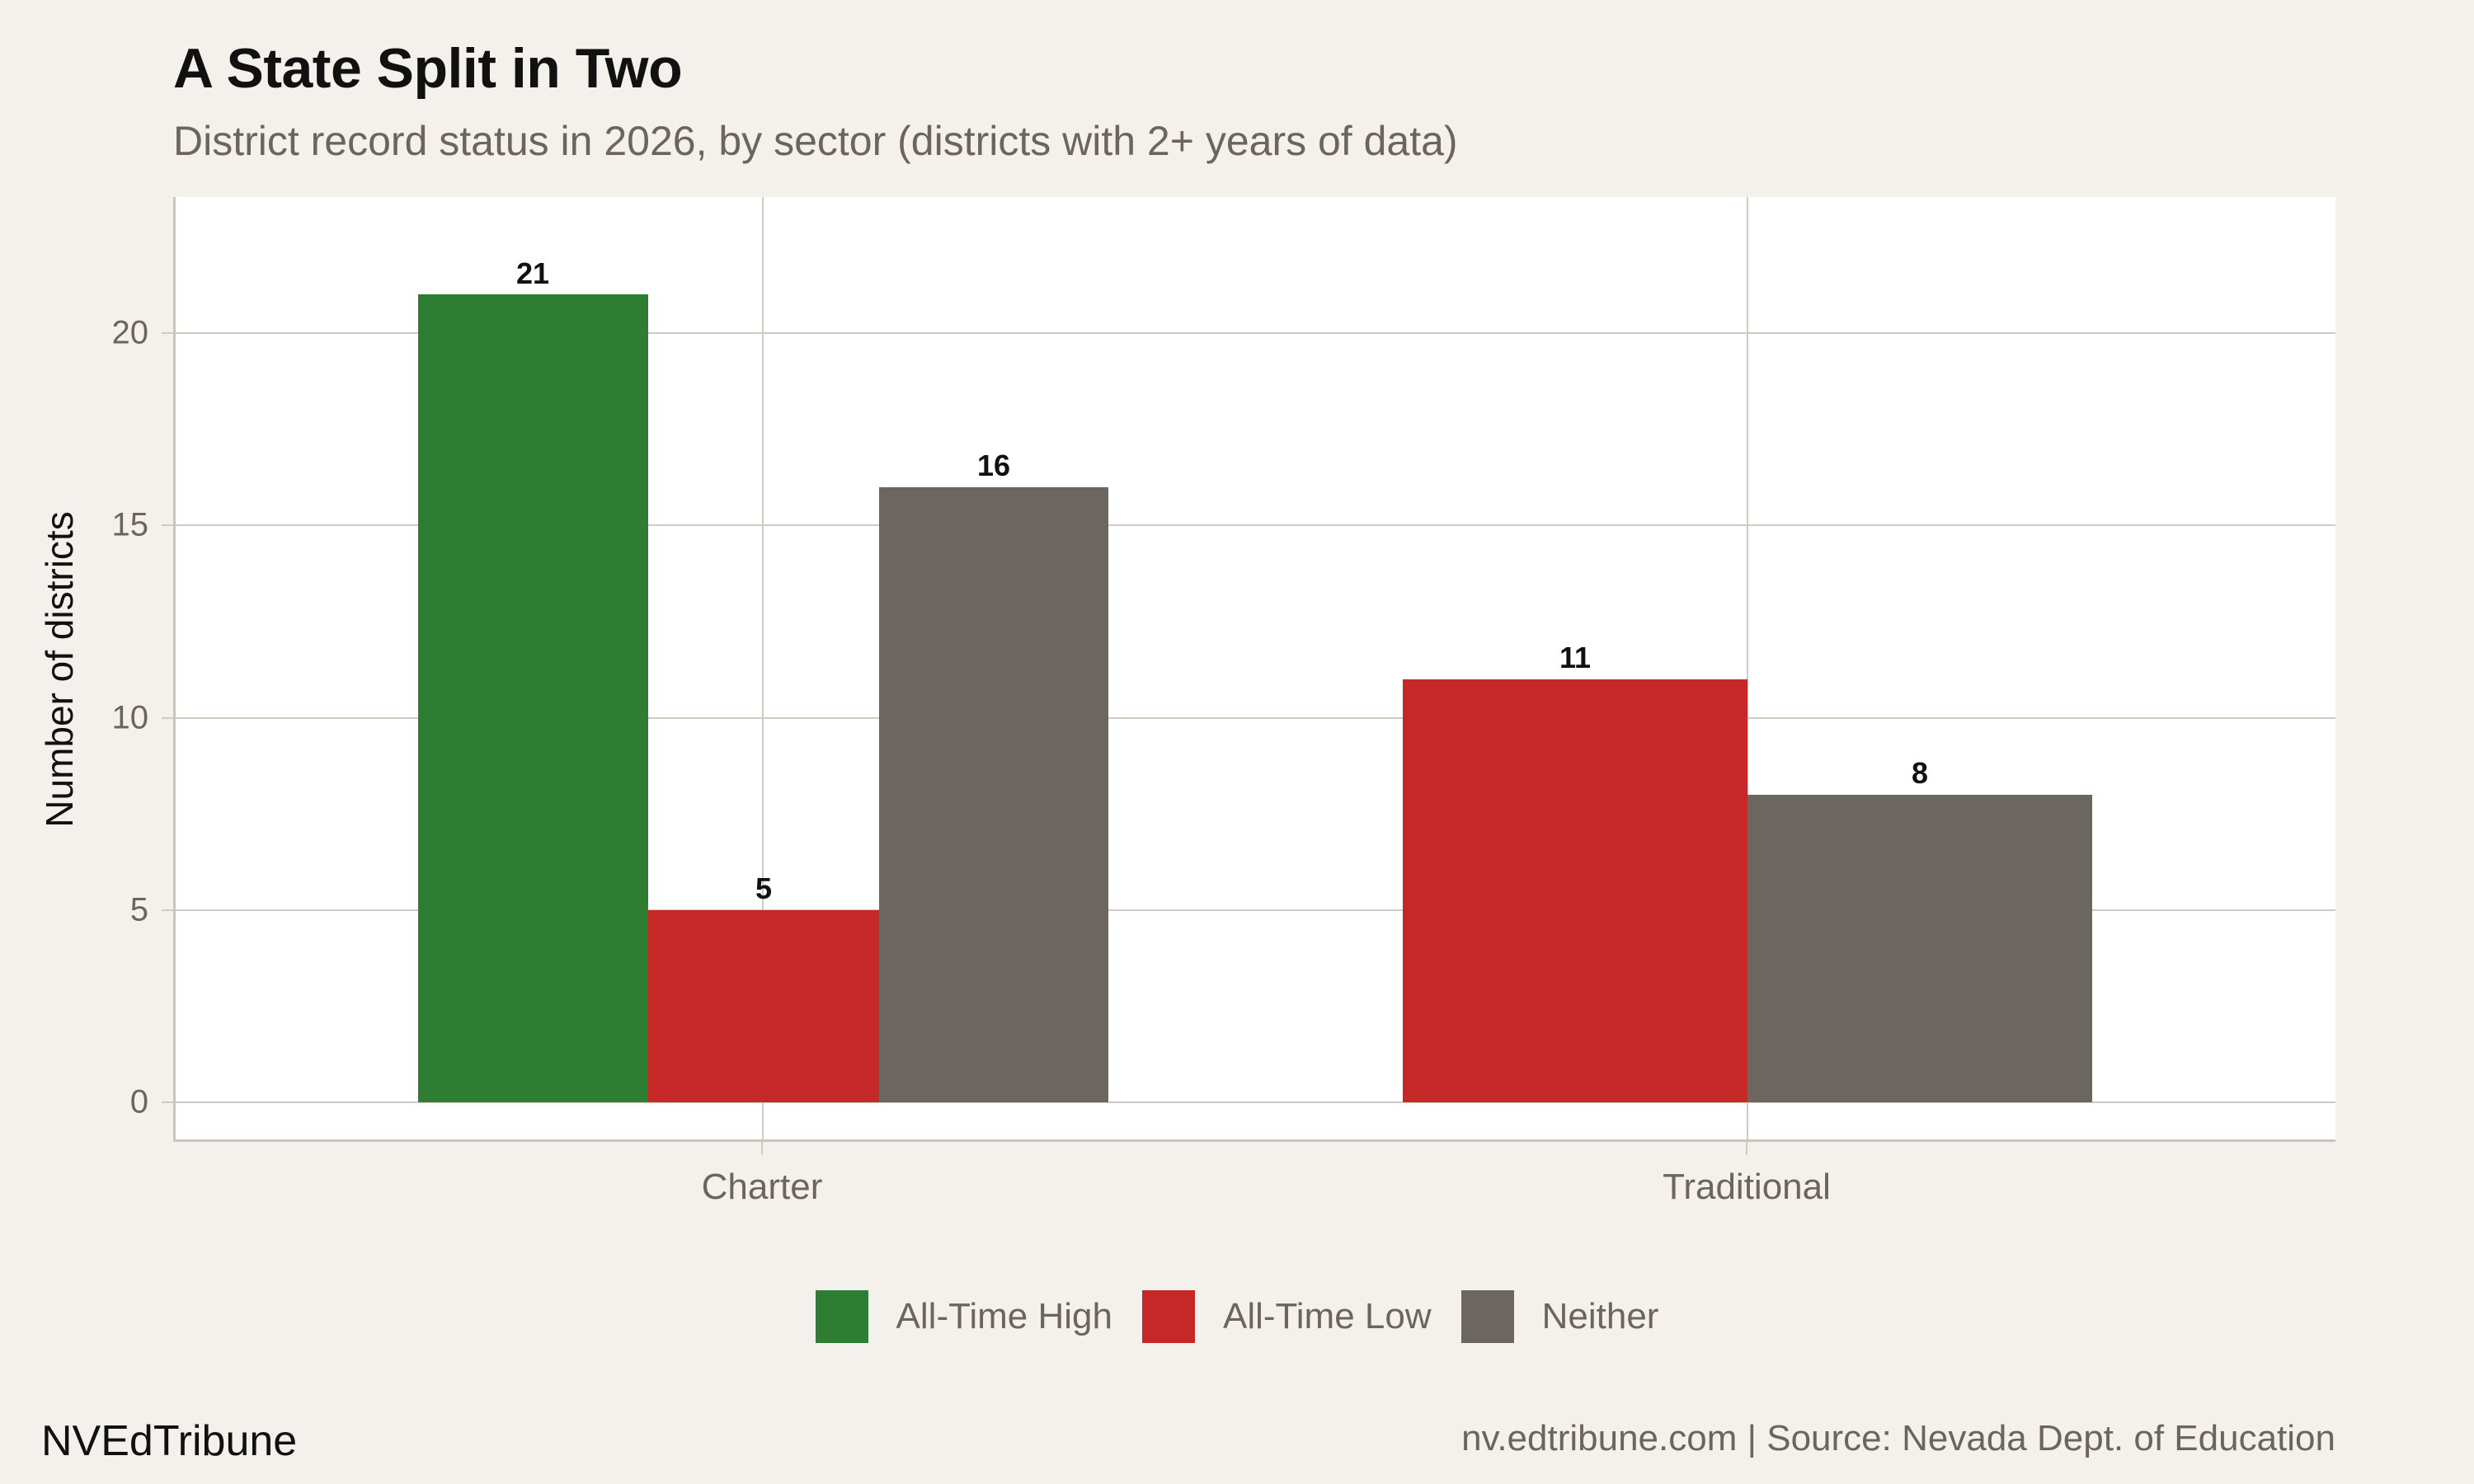 This screenshot has height=1484, width=2474. Describe the element at coordinates (993, 465) in the screenshot. I see `bar-label-charter-neither: 16` at that location.